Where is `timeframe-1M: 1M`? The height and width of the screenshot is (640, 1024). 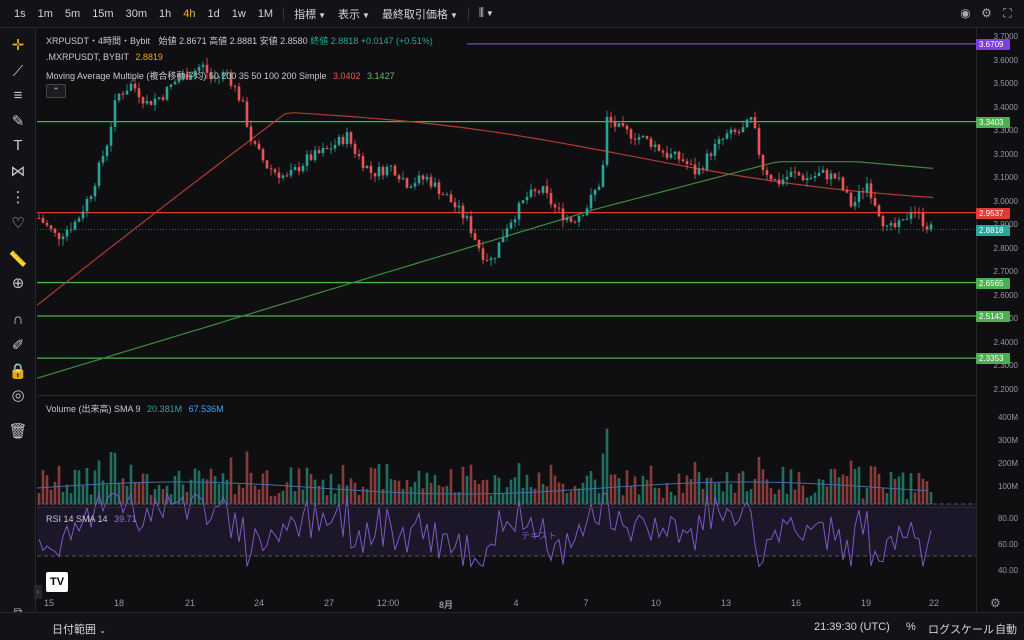
timeframe-1M: 1M is located at coordinates (265, 13).